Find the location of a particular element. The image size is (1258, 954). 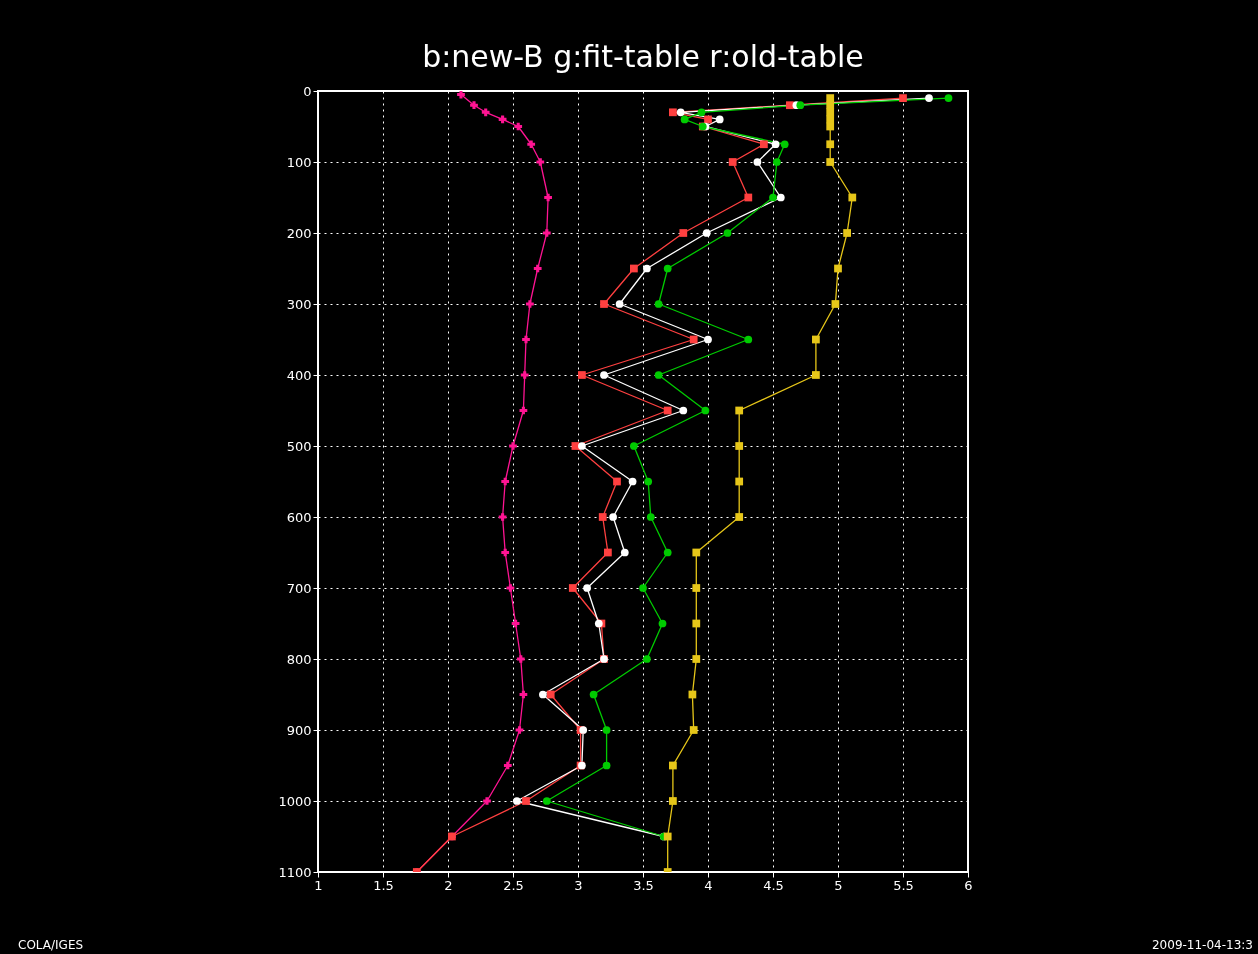

x-tick-label: 3.5 is located at coordinates (643, 885).